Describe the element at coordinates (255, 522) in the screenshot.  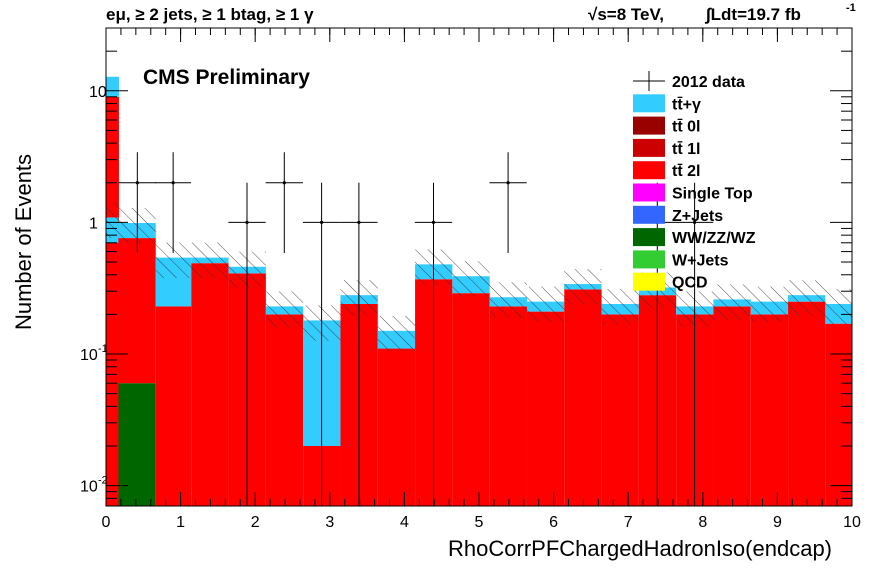
I see `x-tick-label: 2` at that location.